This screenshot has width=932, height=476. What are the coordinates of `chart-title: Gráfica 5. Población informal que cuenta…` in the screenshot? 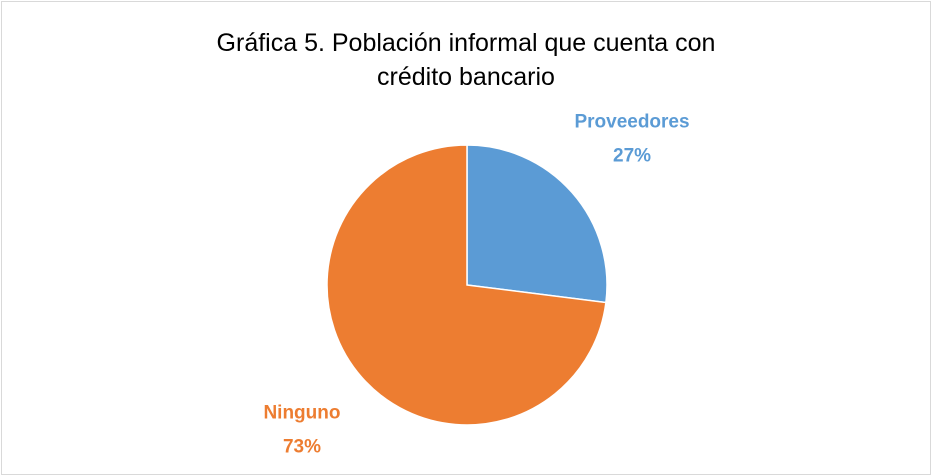 It's located at (466, 60).